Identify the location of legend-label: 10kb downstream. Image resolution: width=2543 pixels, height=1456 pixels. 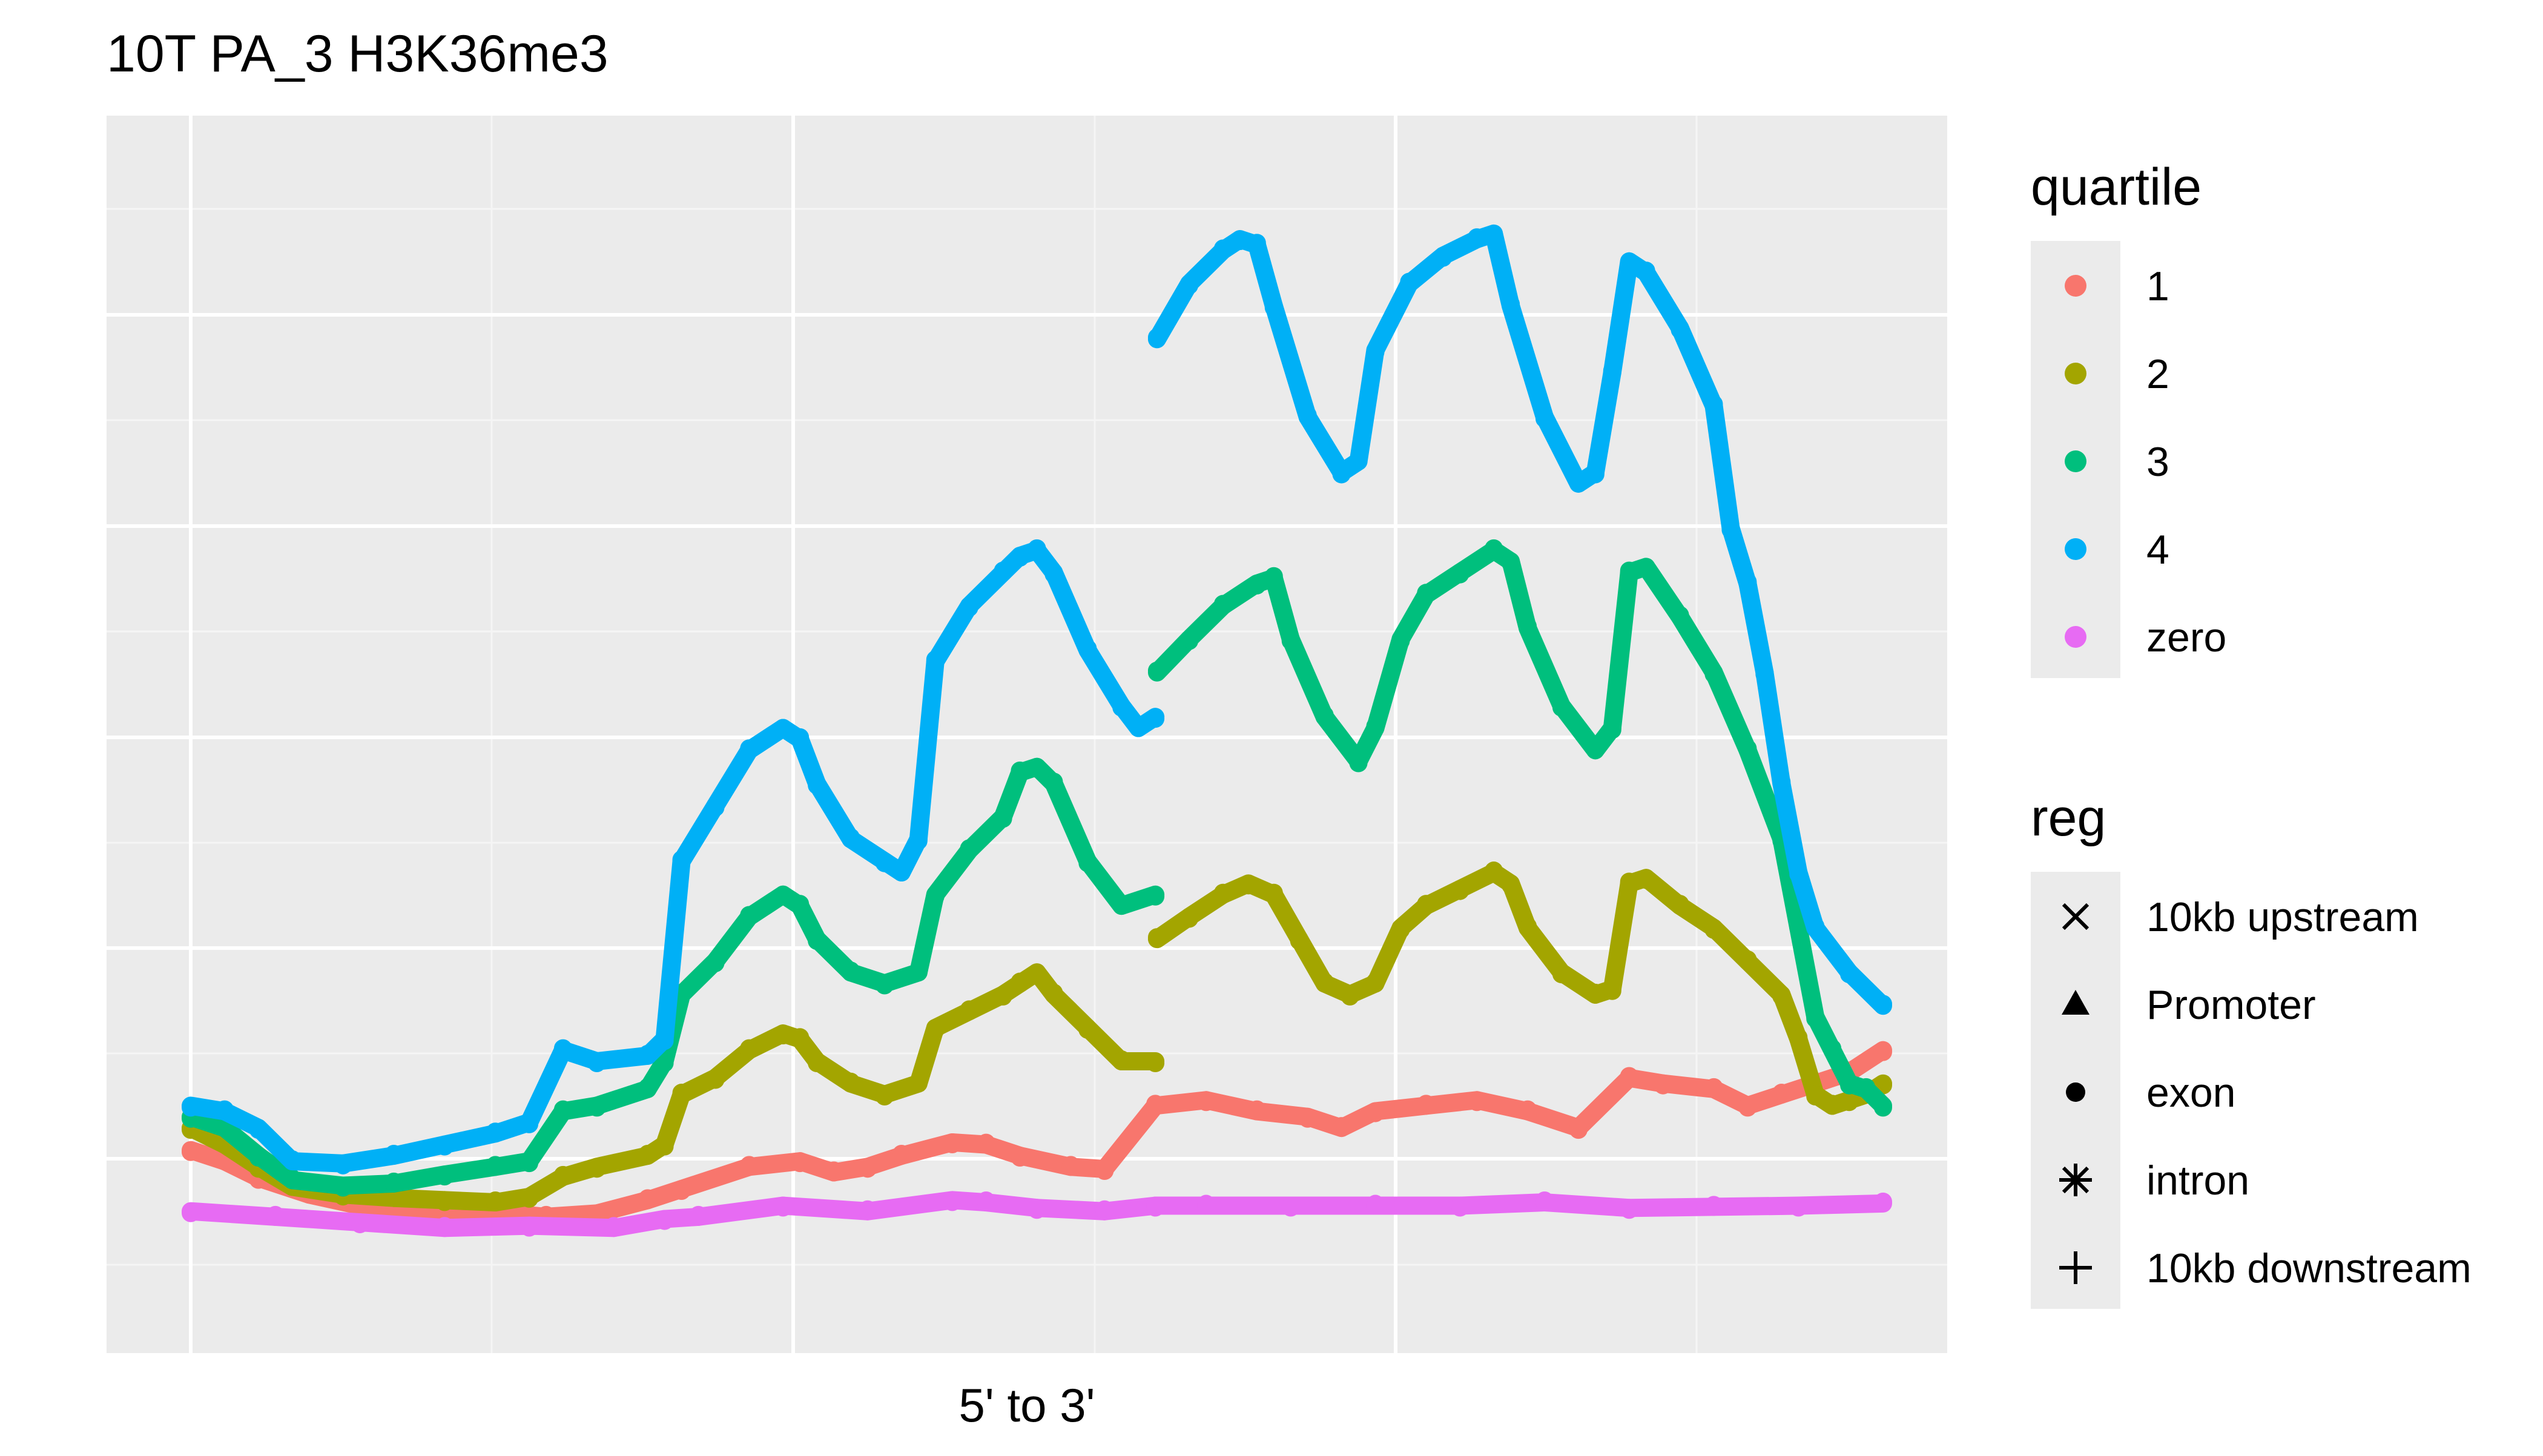
(2309, 1268).